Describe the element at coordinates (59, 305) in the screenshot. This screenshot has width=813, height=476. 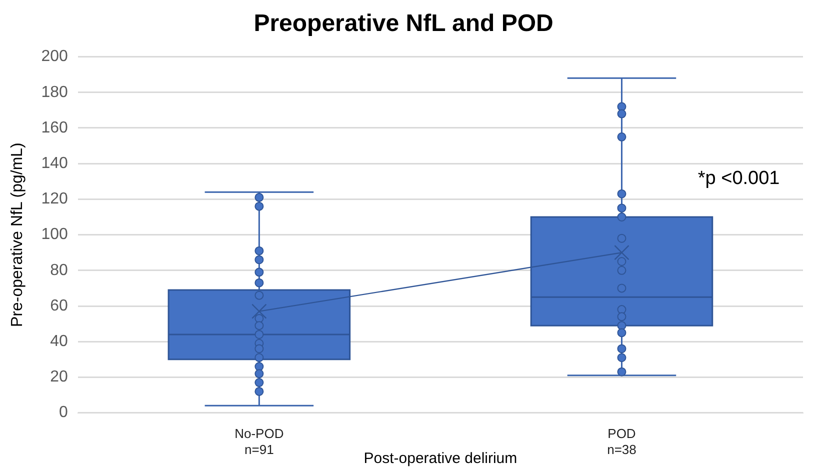
I see `y-tick-label: 60` at that location.